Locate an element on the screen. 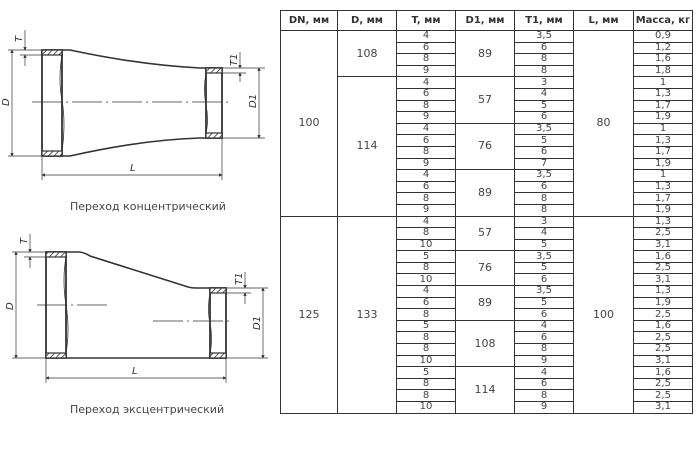 This screenshot has width=700, height=450. cell-d1: 114 is located at coordinates (485, 390).